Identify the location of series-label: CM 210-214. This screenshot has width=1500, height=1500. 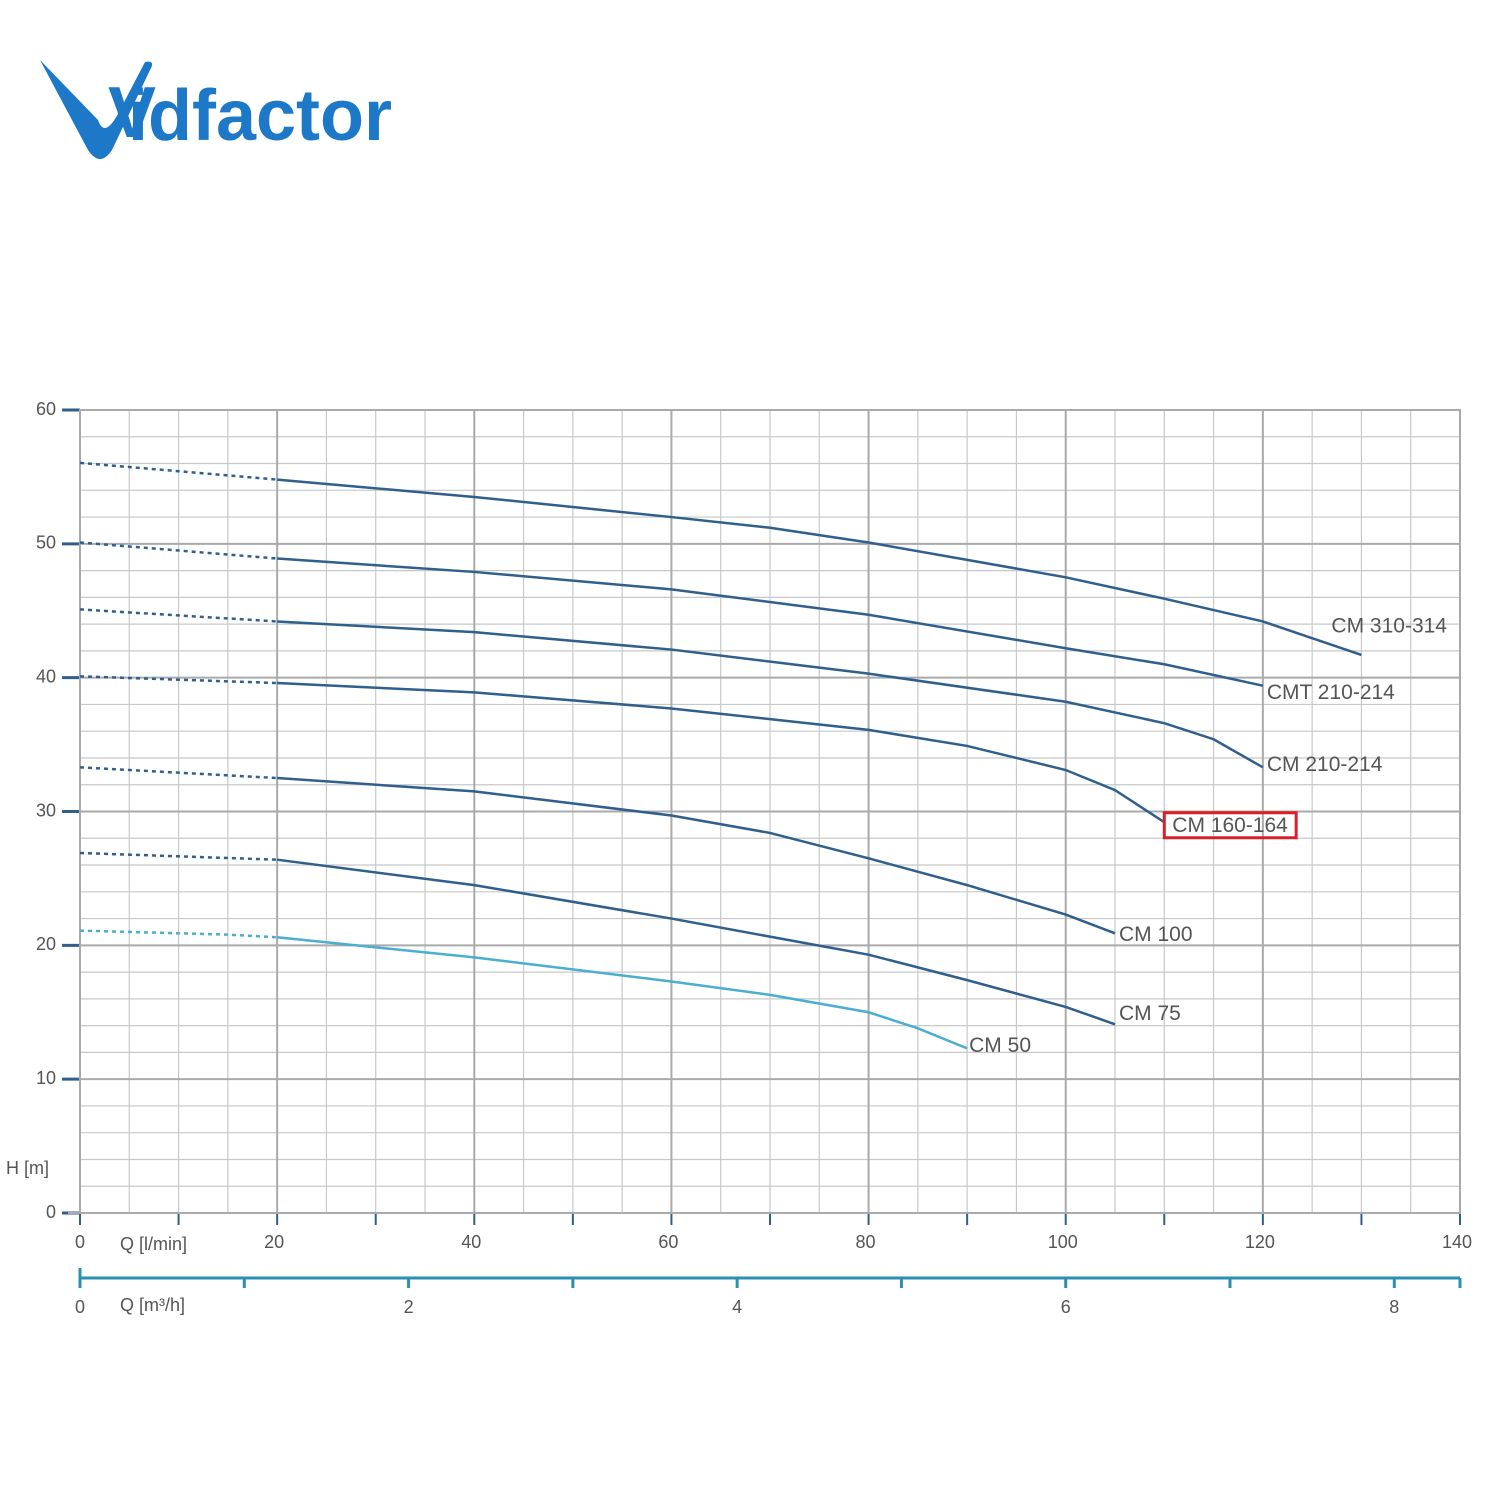
(1325, 764).